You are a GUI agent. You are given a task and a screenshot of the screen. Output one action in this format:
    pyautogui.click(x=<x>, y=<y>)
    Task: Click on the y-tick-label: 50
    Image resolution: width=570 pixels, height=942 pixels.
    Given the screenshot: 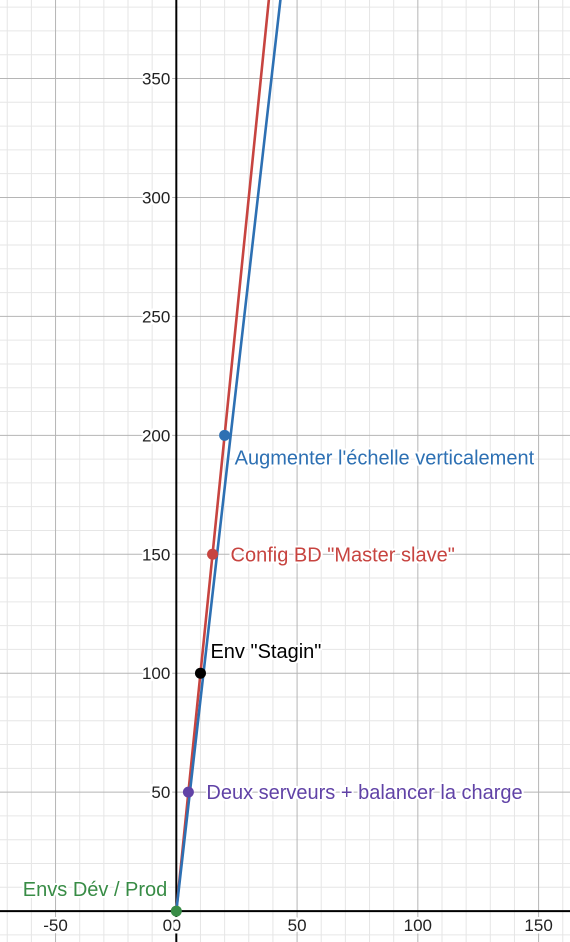 What is the action you would take?
    pyautogui.click(x=160, y=792)
    